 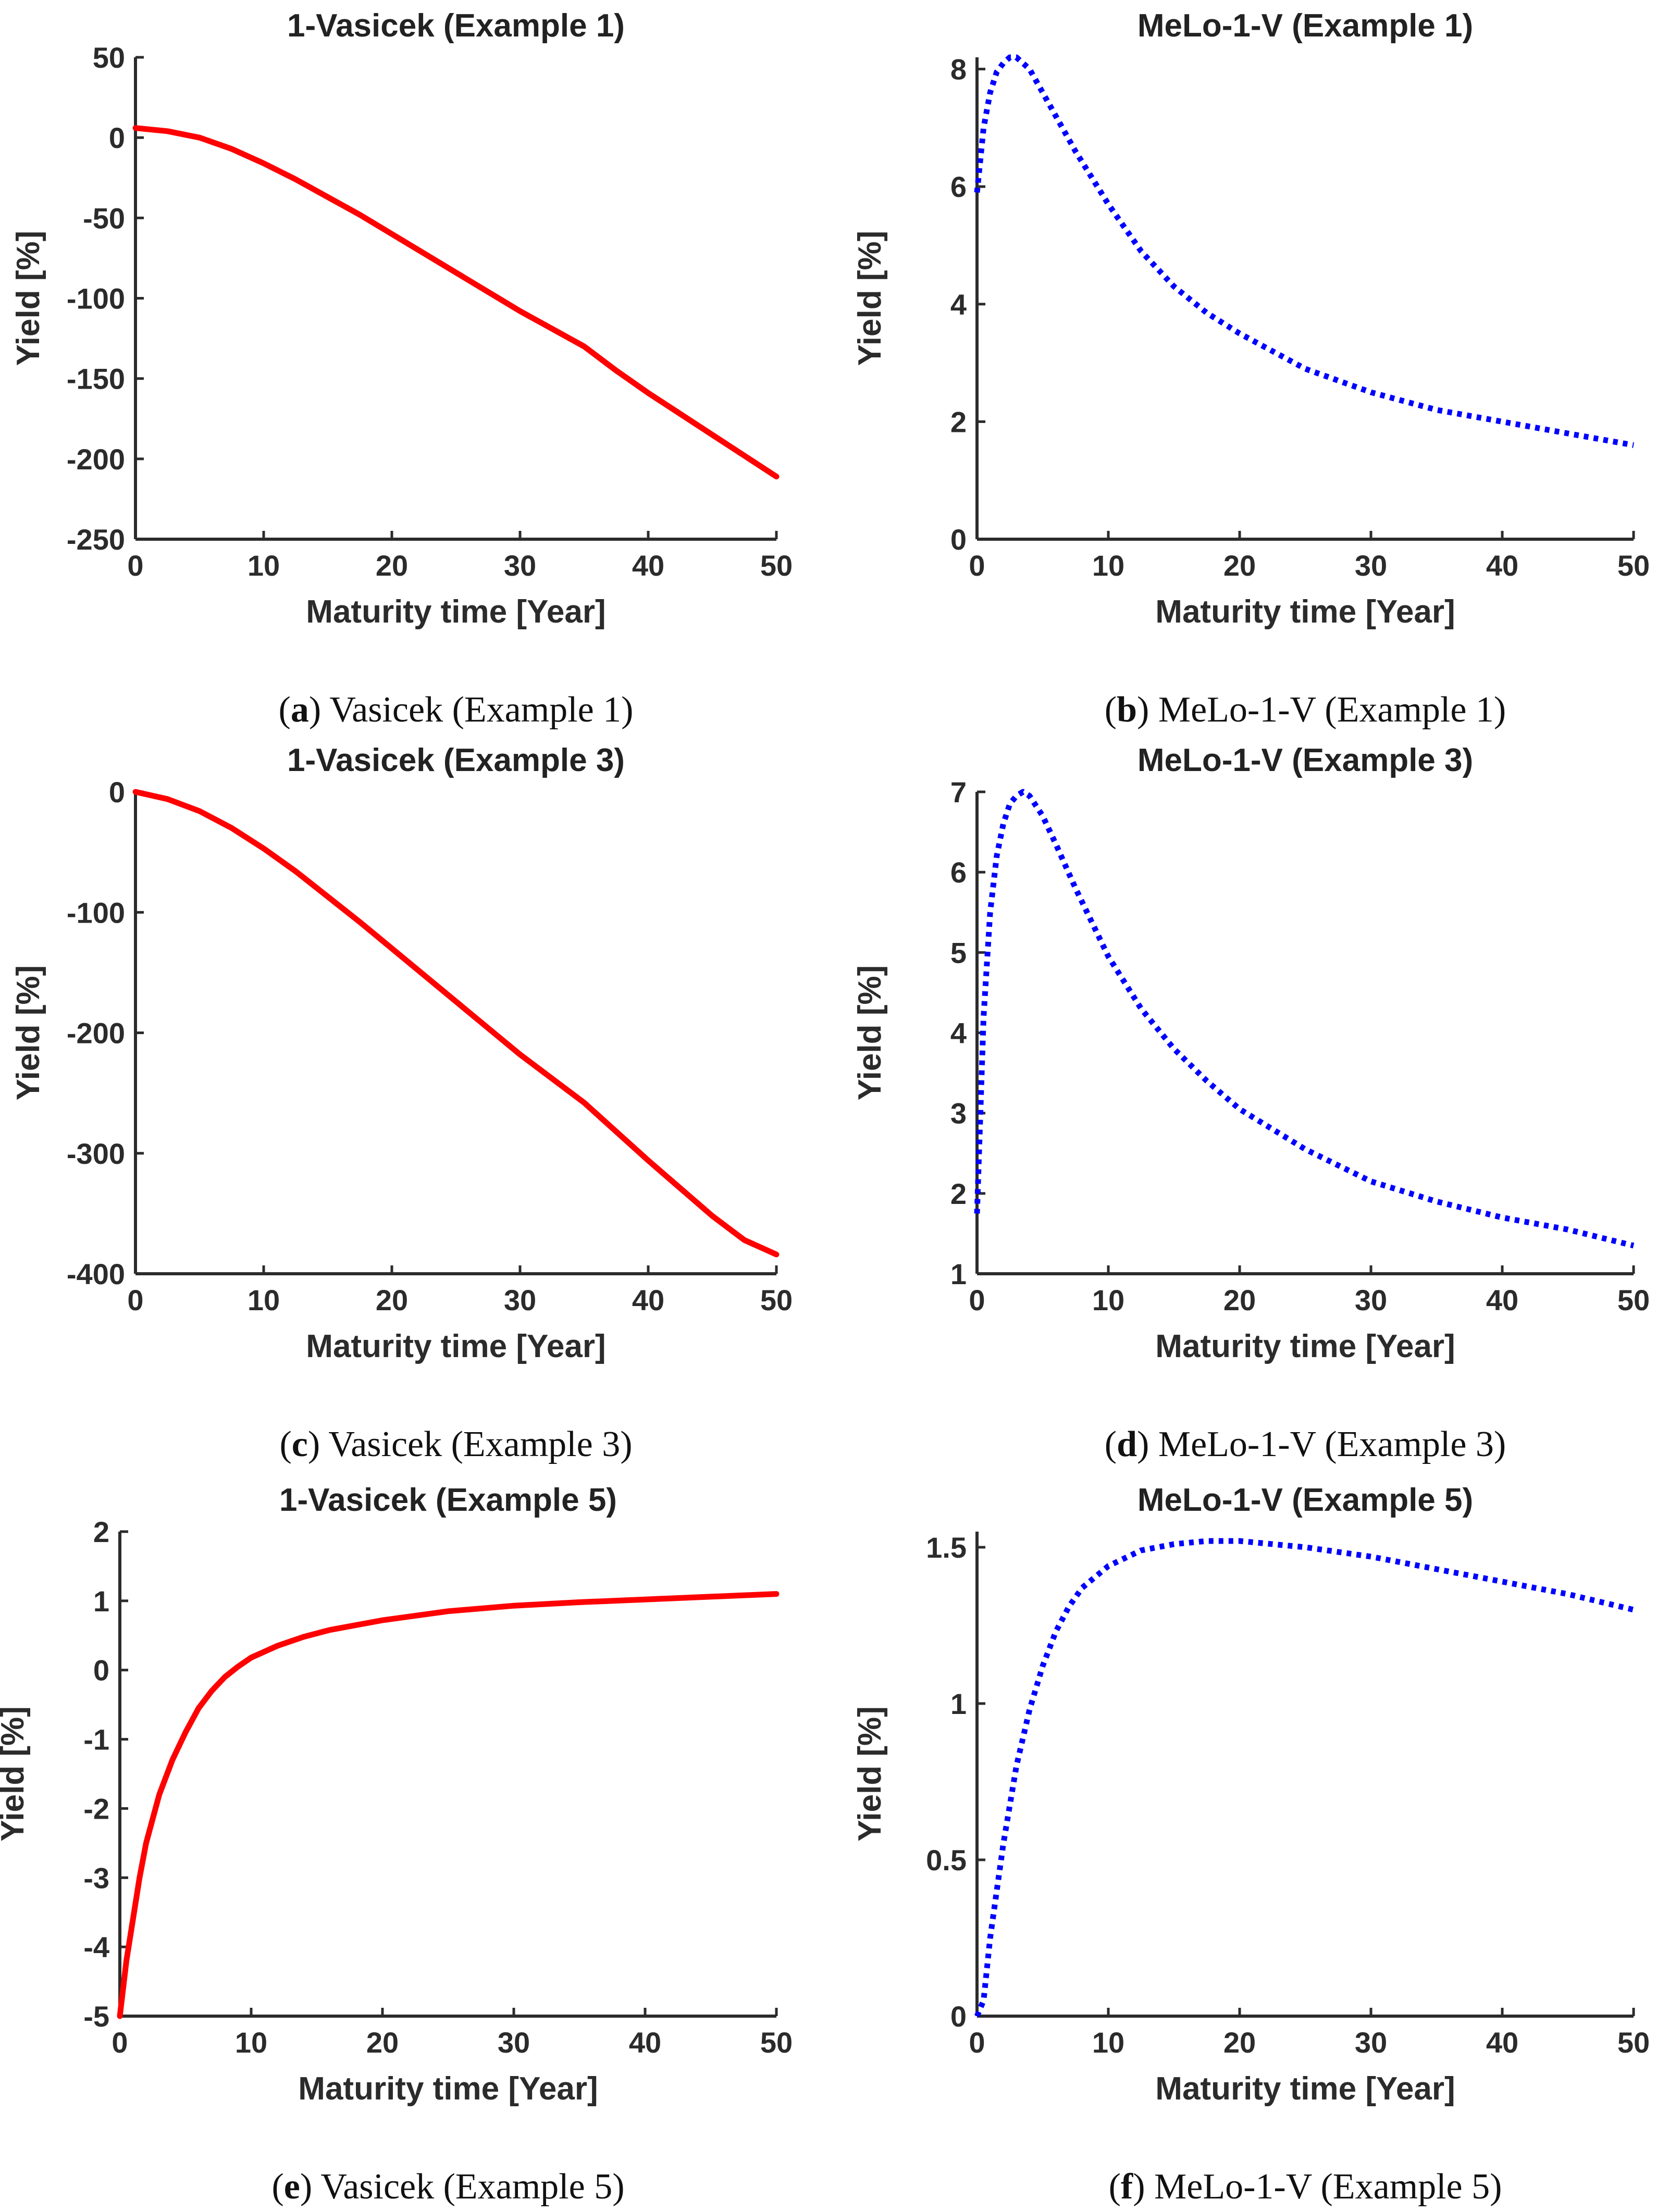 What do you see at coordinates (958, 69) in the screenshot?
I see `y-tick-label: 8` at bounding box center [958, 69].